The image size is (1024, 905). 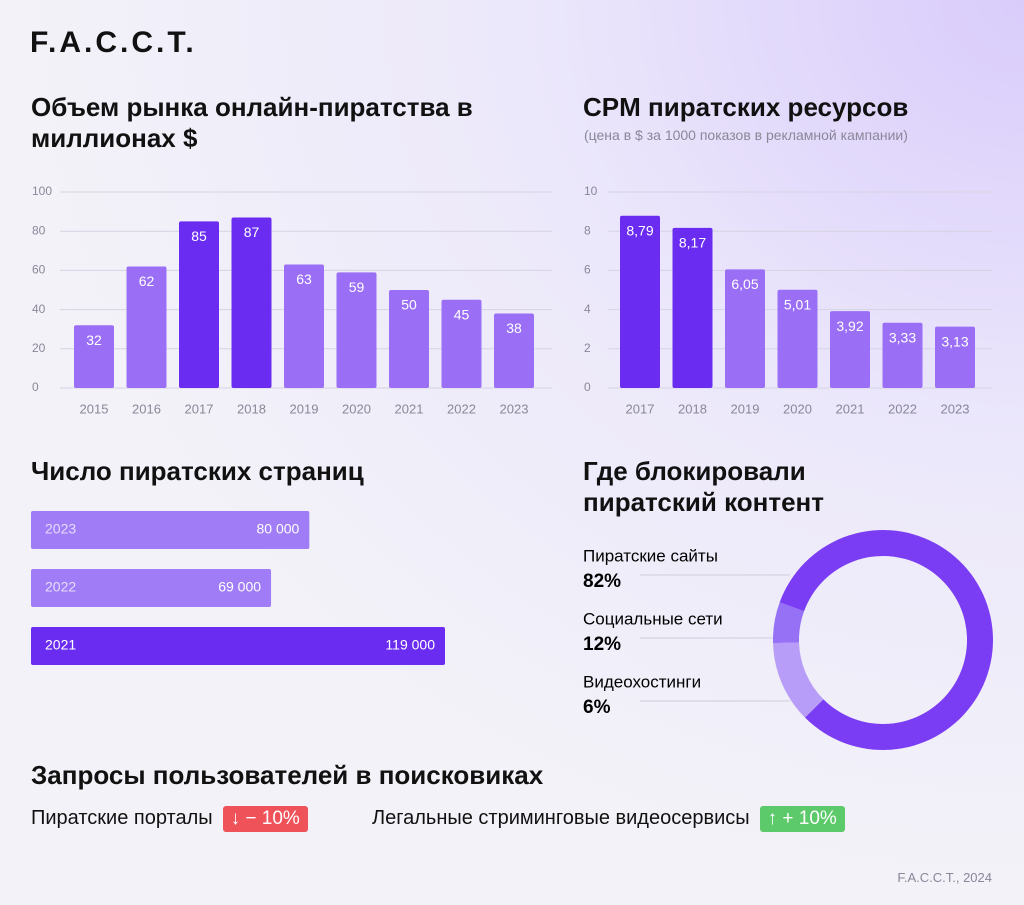 What do you see at coordinates (692, 243) in the screenshot?
I see `value-label: 8,17` at bounding box center [692, 243].